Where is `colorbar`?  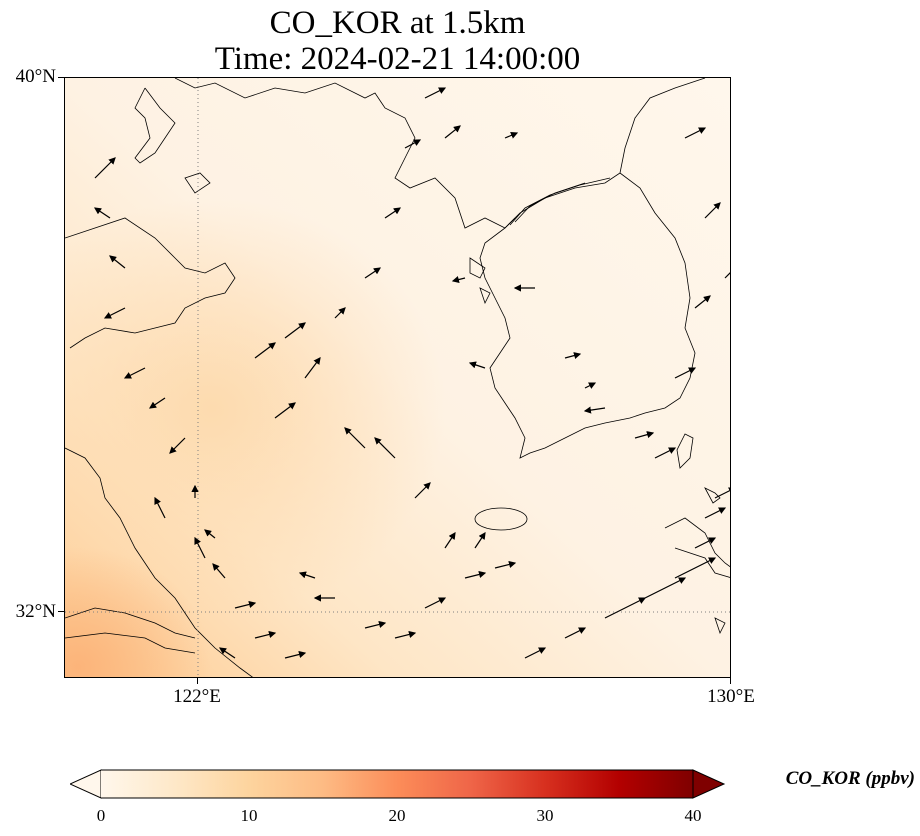
colorbar is located at coordinates (398, 784).